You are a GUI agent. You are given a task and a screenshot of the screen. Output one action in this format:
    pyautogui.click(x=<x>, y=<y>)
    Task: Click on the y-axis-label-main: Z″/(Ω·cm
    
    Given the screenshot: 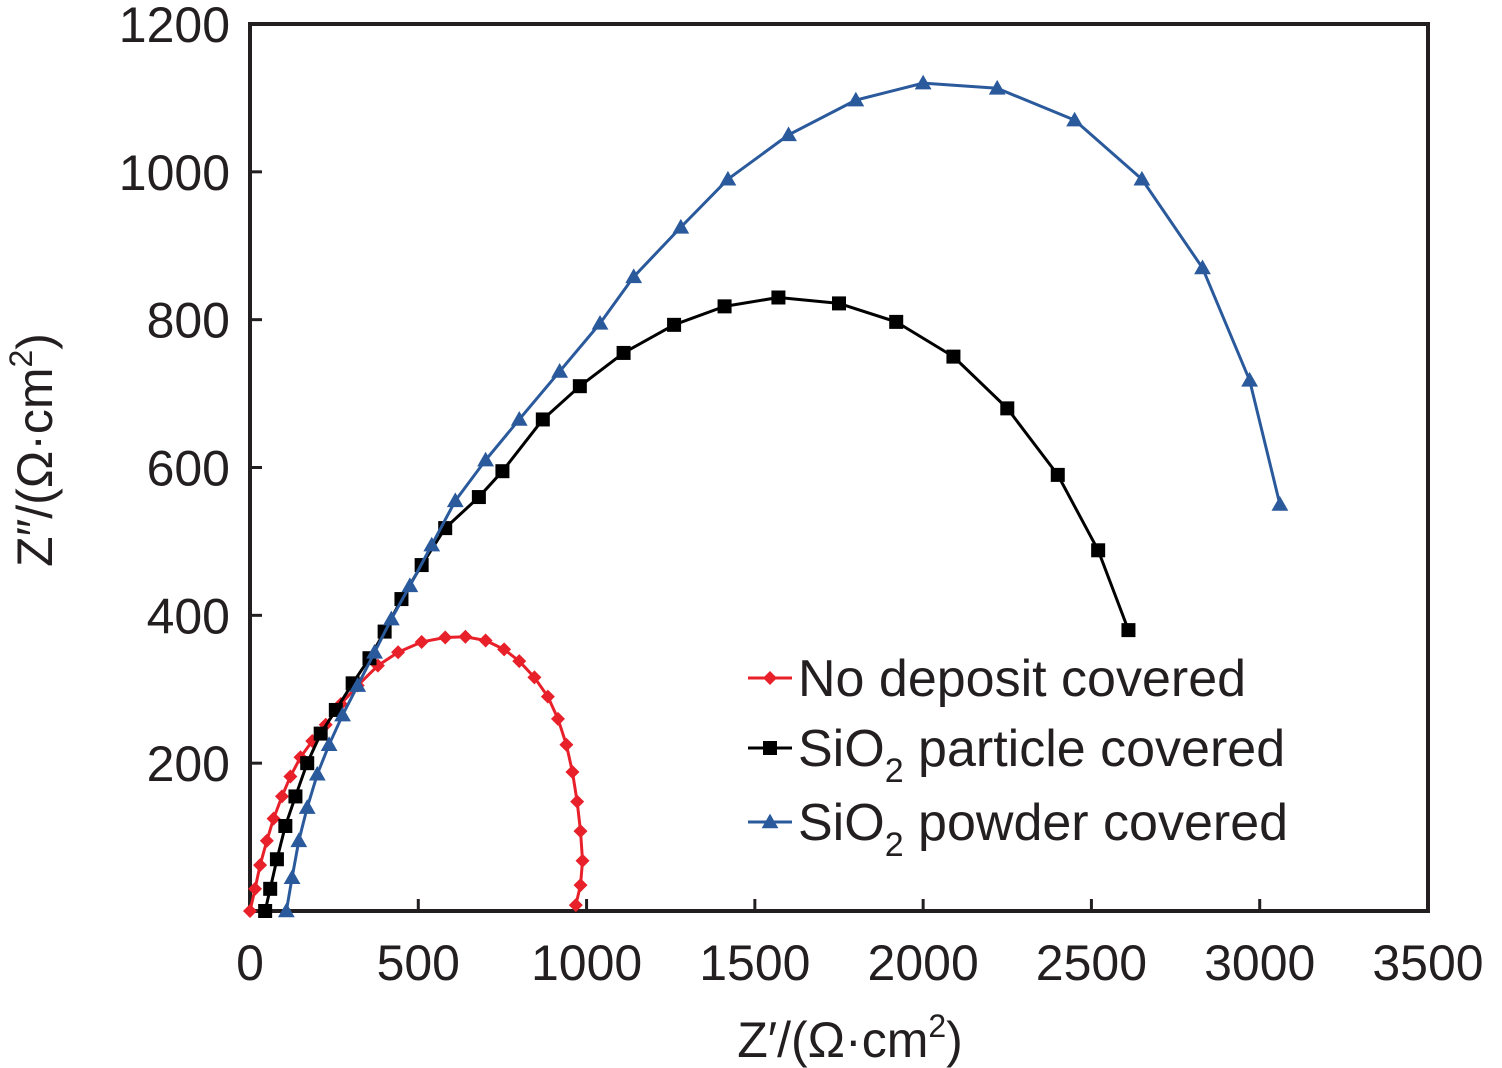 What is the action you would take?
    pyautogui.click(x=35, y=466)
    